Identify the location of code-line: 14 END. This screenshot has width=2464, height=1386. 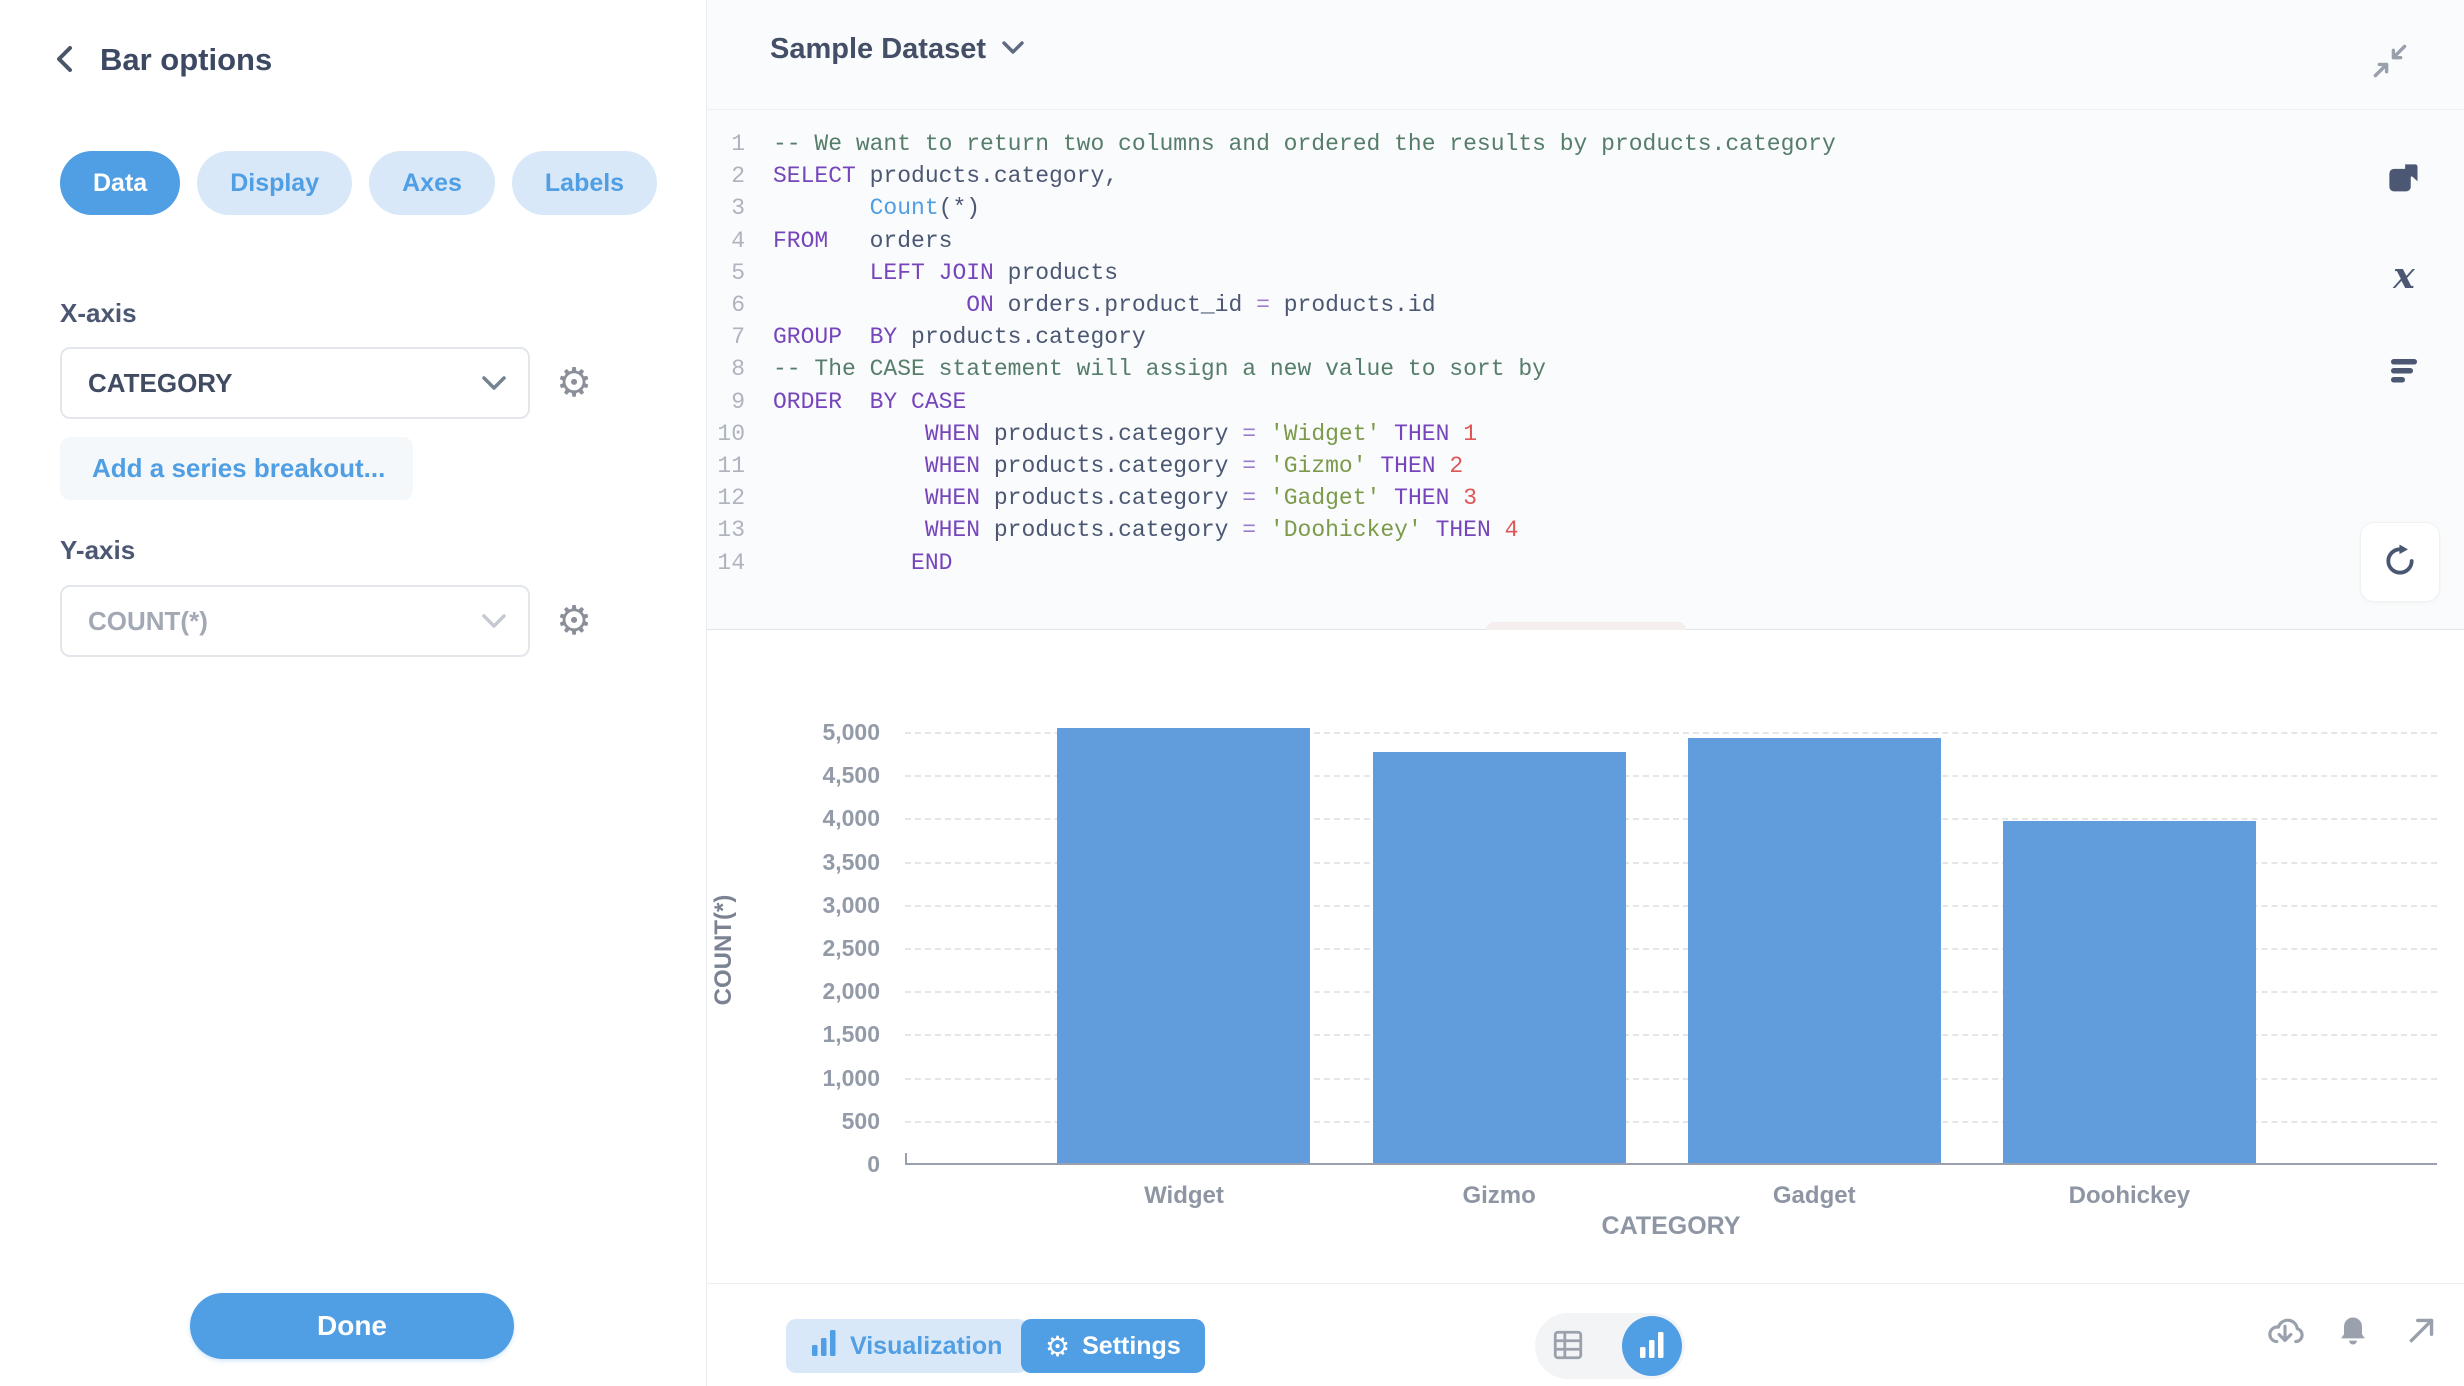
(1271, 562).